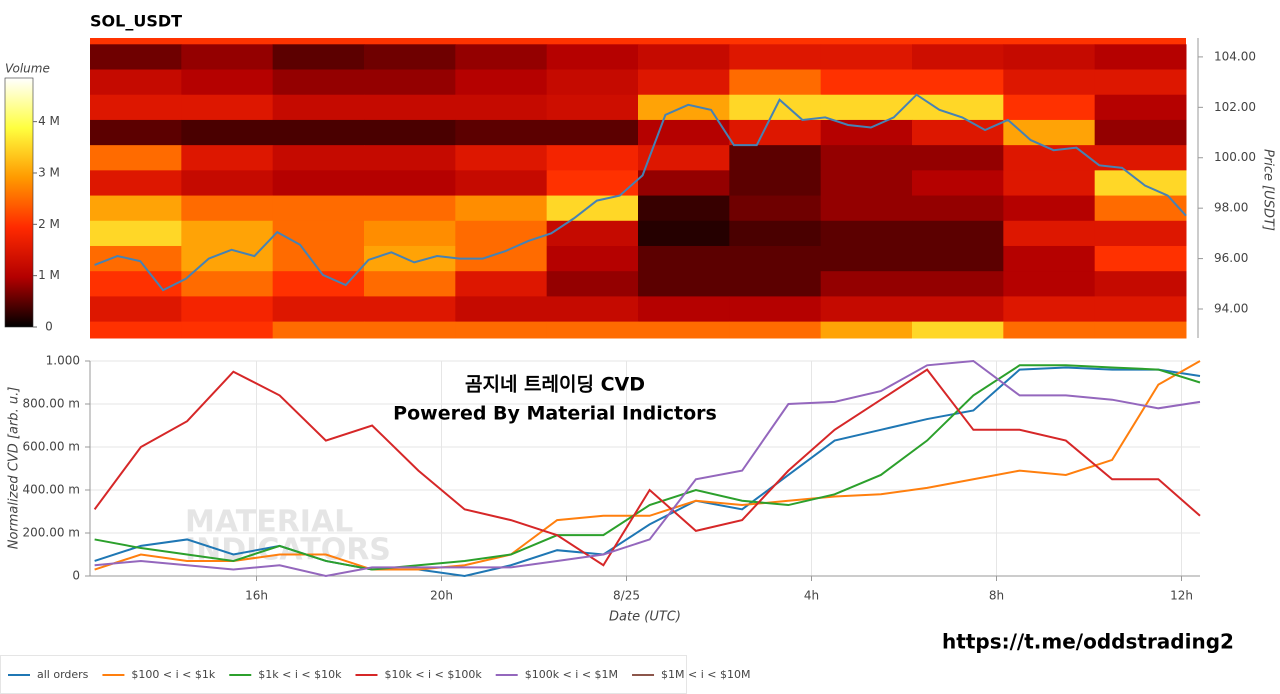 The height and width of the screenshot is (694, 1280). I want to click on x-tick-label: 12h, so click(1181, 596).